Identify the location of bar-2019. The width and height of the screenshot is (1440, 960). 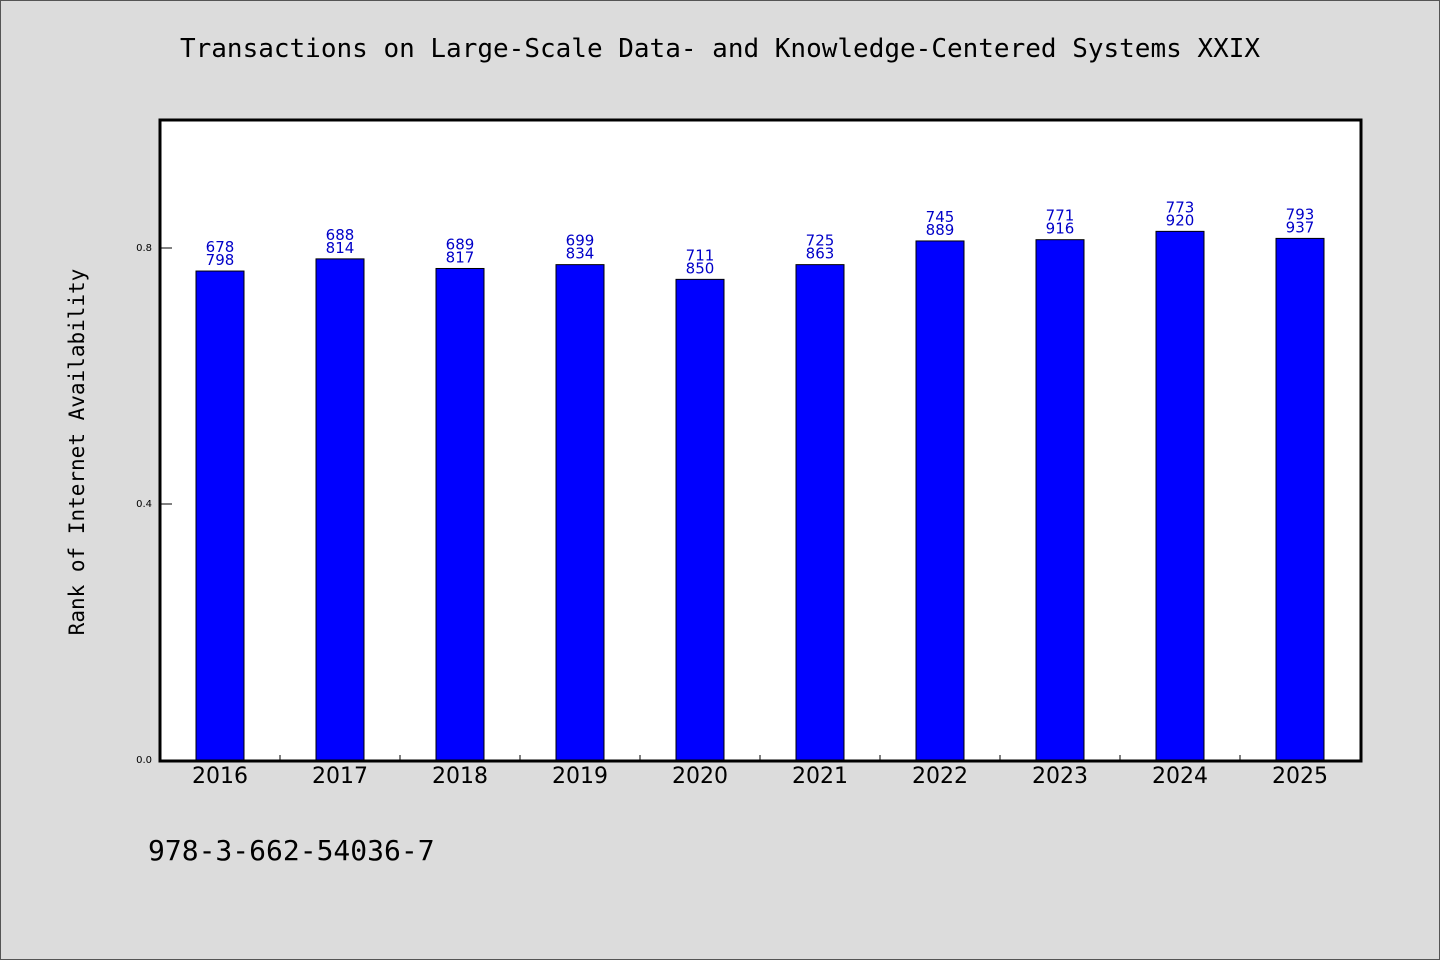
(580, 512).